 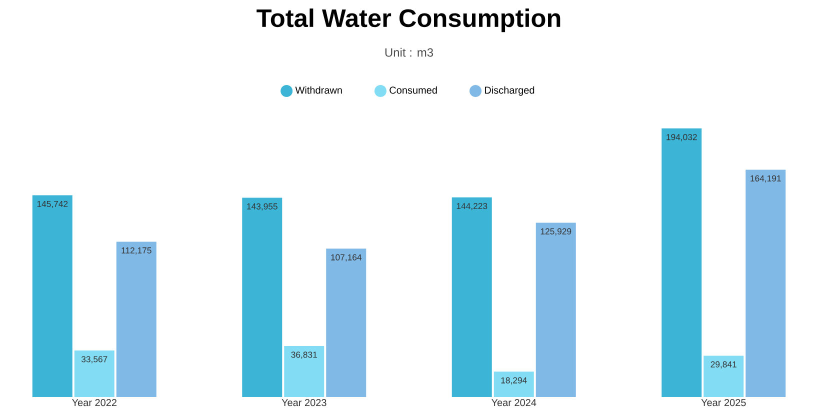 I want to click on data-label: 144,223, so click(x=472, y=206).